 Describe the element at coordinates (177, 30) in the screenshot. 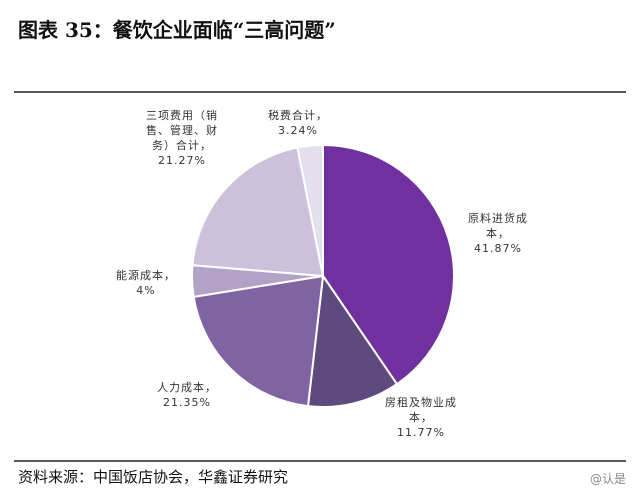

I see `chart-title: 图表 35：餐饮企业面临“三高问题”` at that location.